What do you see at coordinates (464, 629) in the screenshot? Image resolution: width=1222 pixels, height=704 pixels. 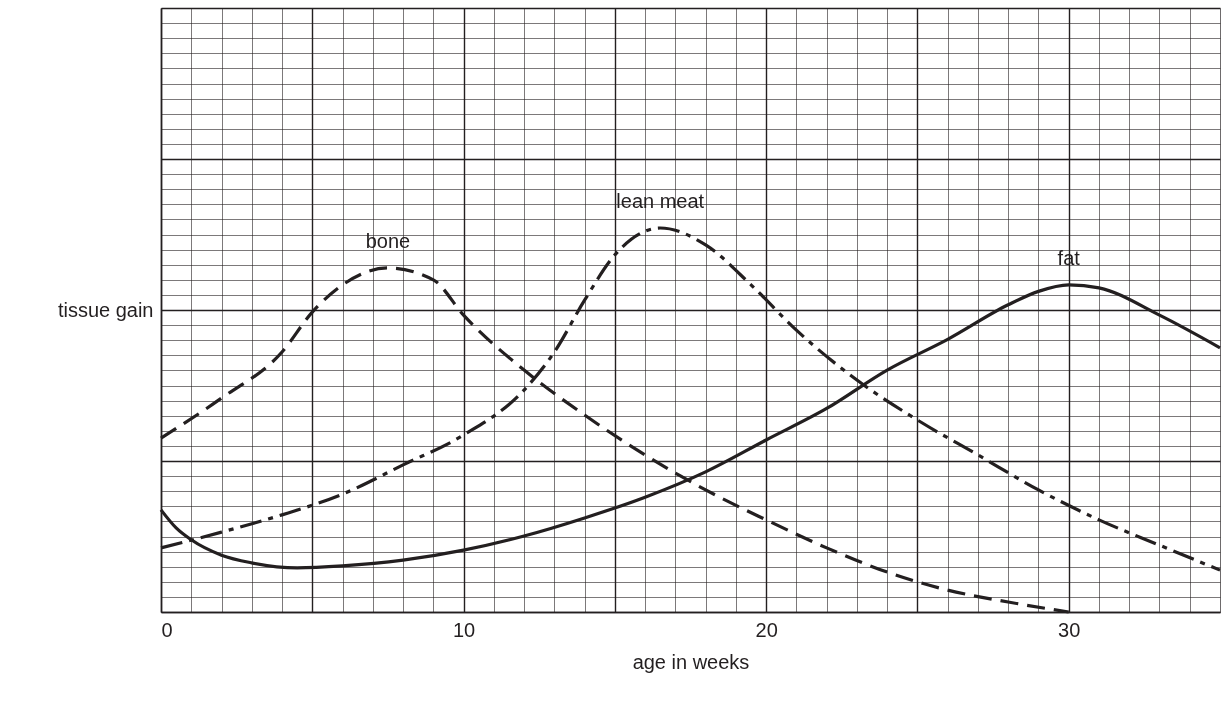 I see `x-tick-label: 10` at bounding box center [464, 629].